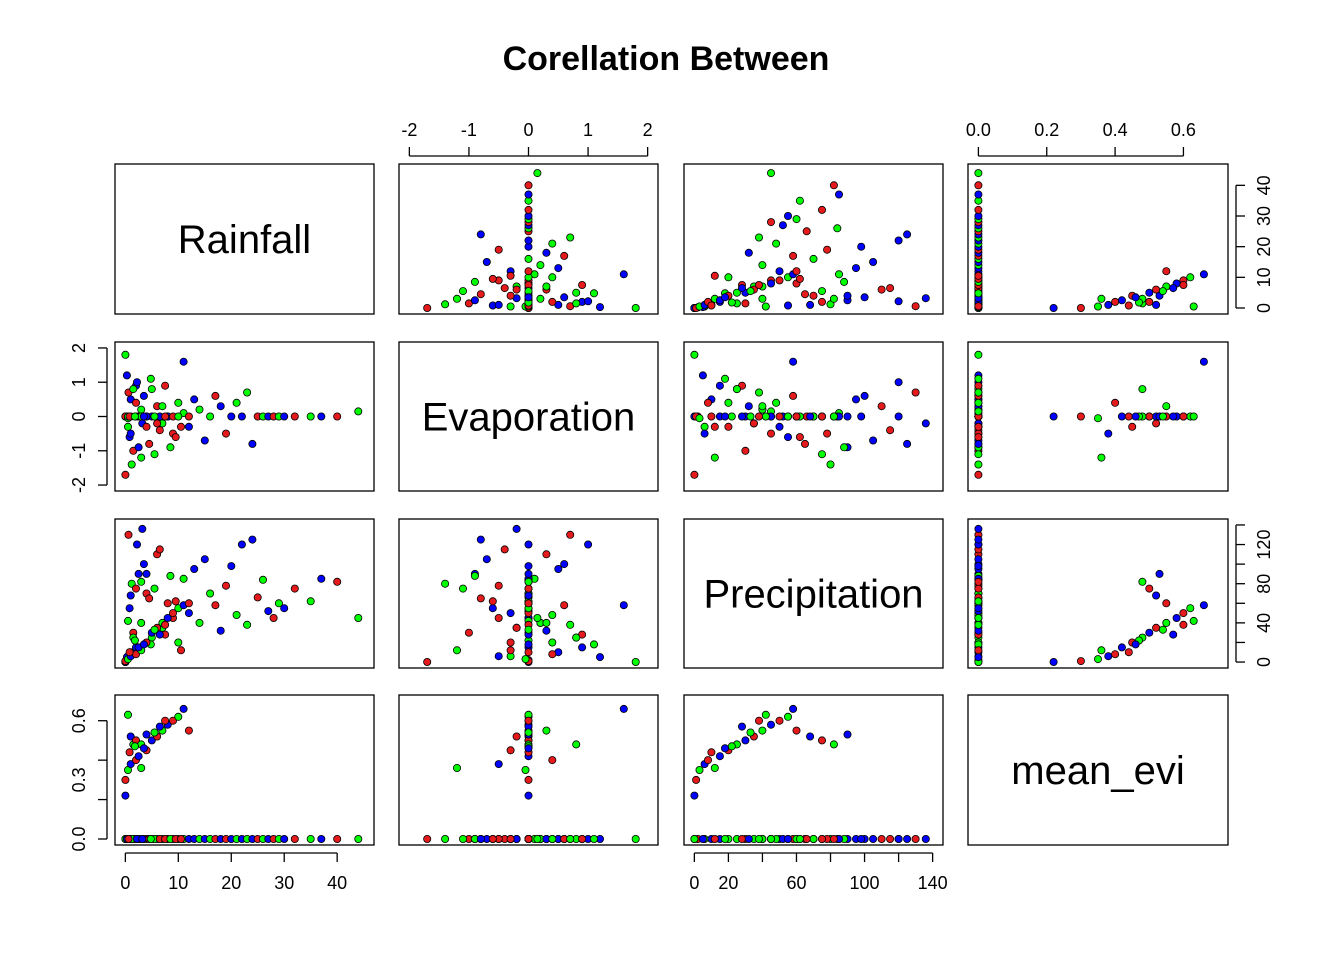 Image resolution: width=1344 pixels, height=960 pixels. What do you see at coordinates (813, 593) in the screenshot?
I see `panel-Precipitation-Precipitation: Precipitation` at bounding box center [813, 593].